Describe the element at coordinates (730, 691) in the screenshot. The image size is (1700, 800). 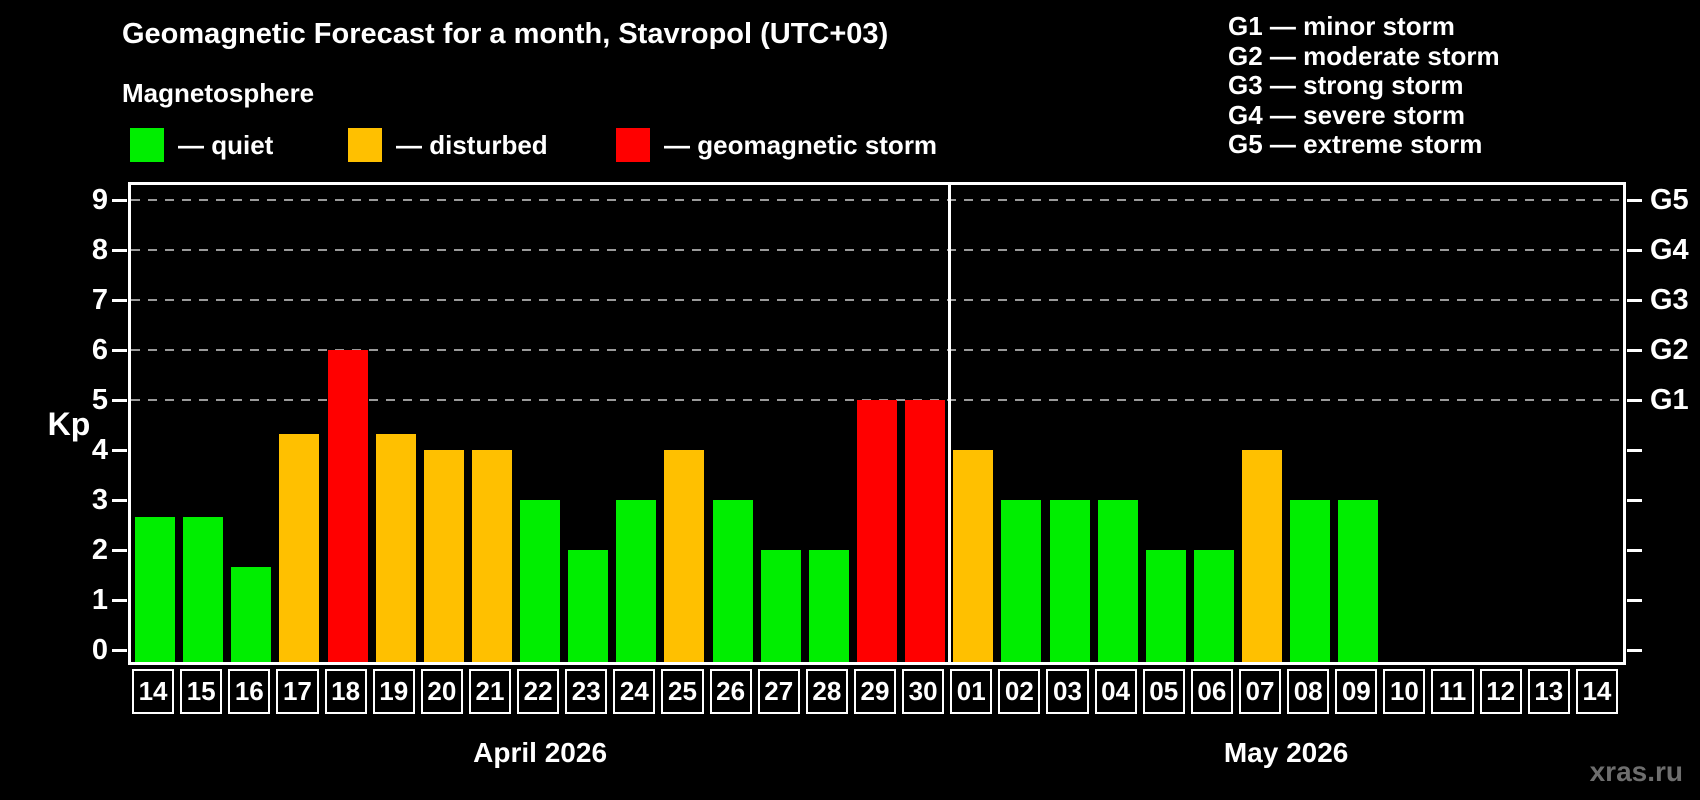
I see `day-label-april-26: 26` at that location.